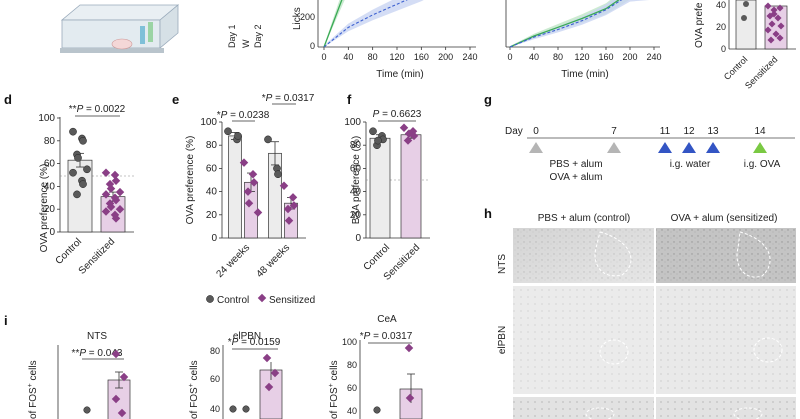  What do you see at coordinates (352, 122) in the screenshot?
I see `f-ytick-label: 100` at bounding box center [352, 122].